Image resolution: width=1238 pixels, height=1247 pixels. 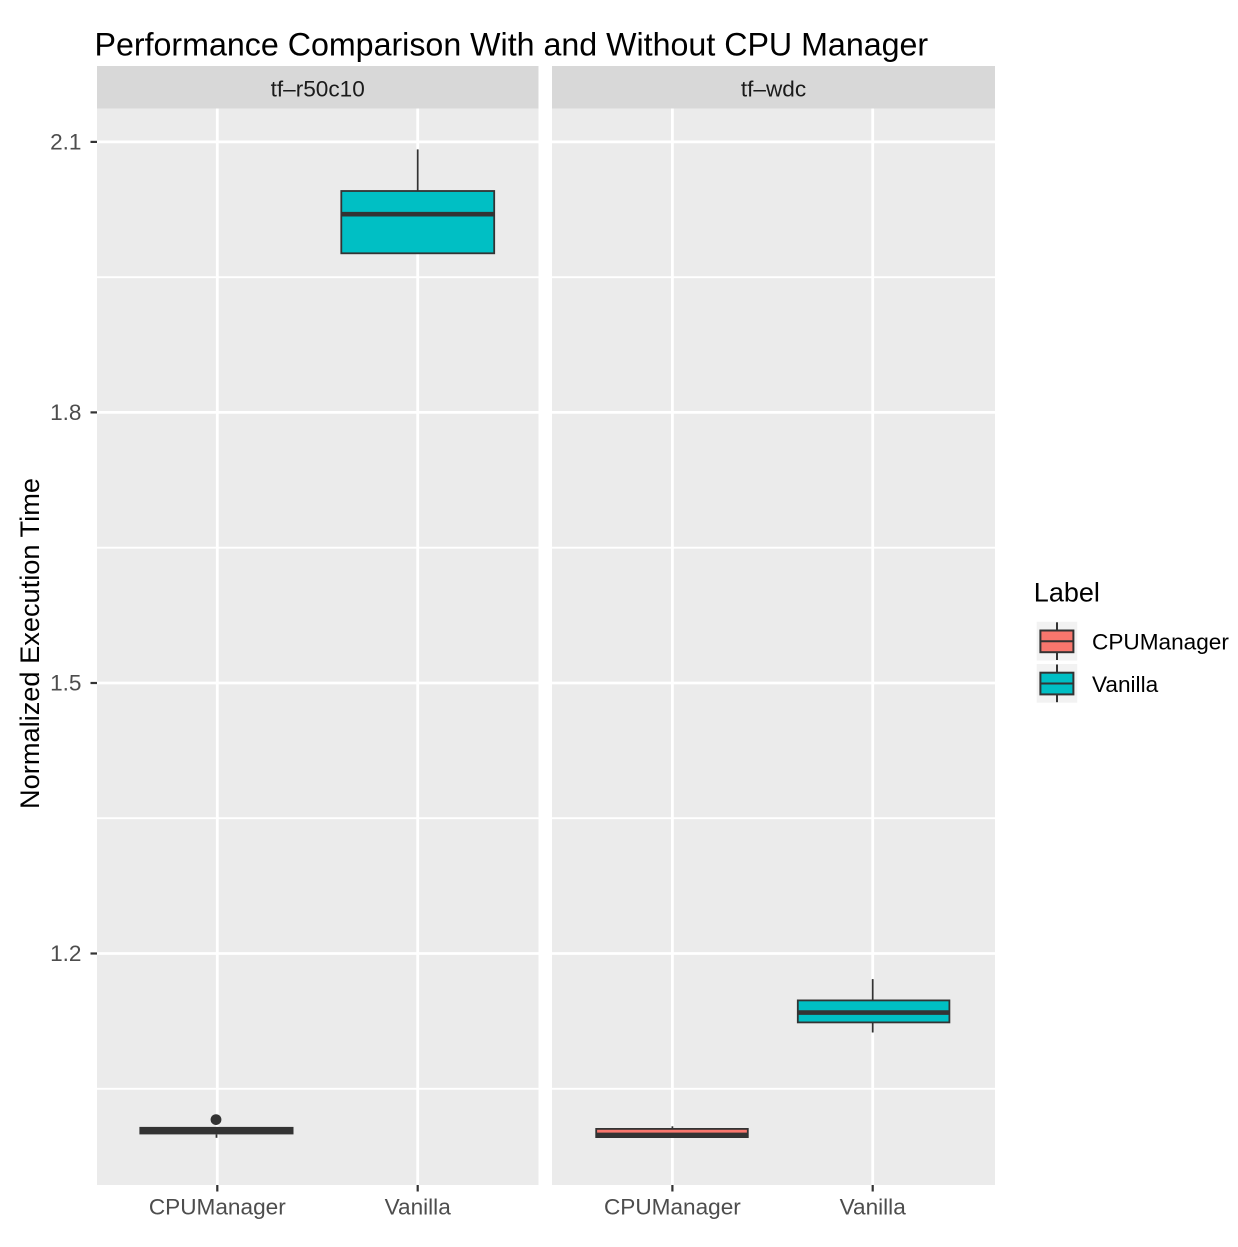 What do you see at coordinates (65, 412) in the screenshot?
I see `svg-text: 1.8` at bounding box center [65, 412].